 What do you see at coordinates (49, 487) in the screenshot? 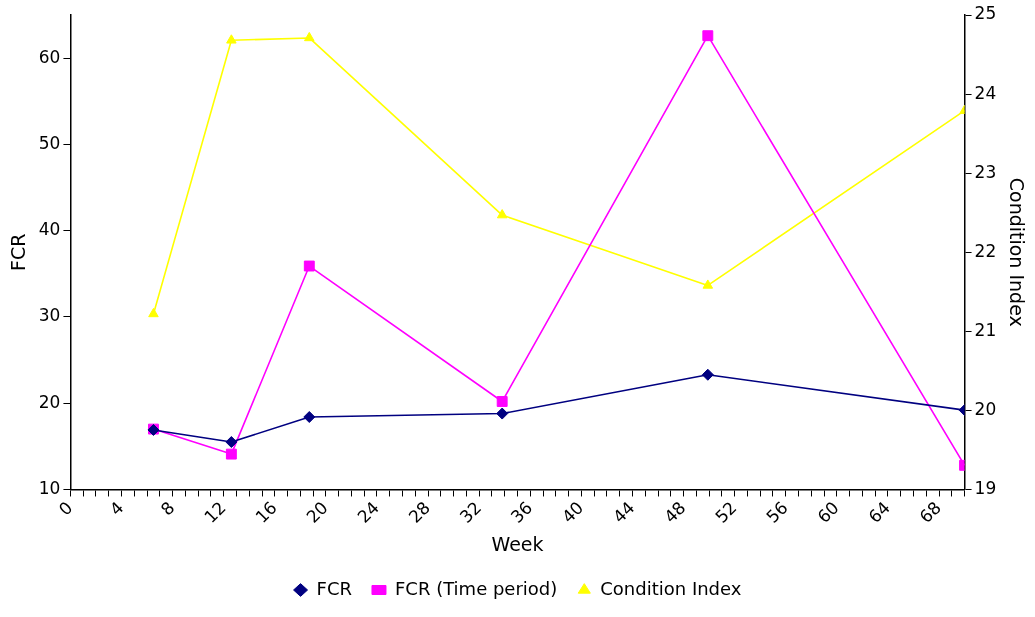
I see `y-tick-label: 10` at bounding box center [49, 487].